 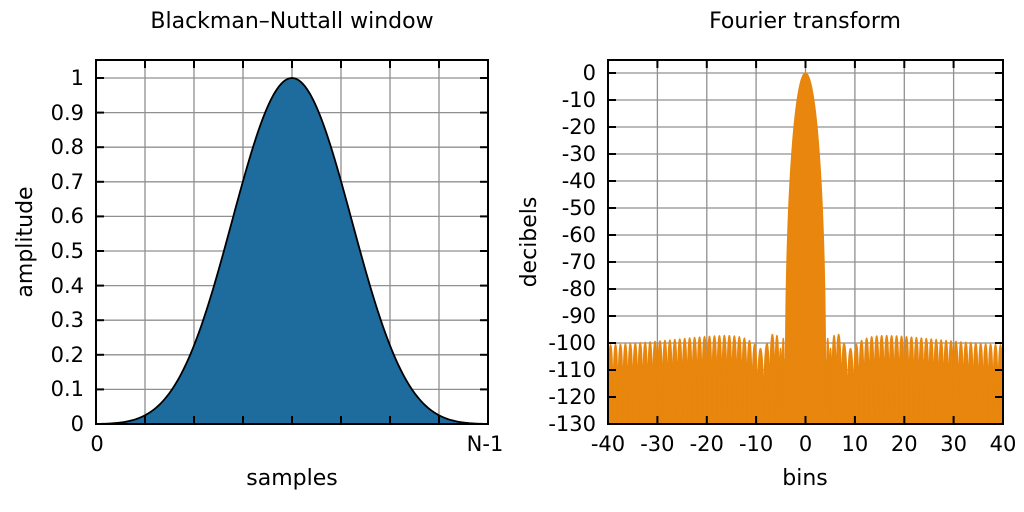 What do you see at coordinates (578, 289) in the screenshot?
I see `fourier-y-tick-label: -80` at bounding box center [578, 289].